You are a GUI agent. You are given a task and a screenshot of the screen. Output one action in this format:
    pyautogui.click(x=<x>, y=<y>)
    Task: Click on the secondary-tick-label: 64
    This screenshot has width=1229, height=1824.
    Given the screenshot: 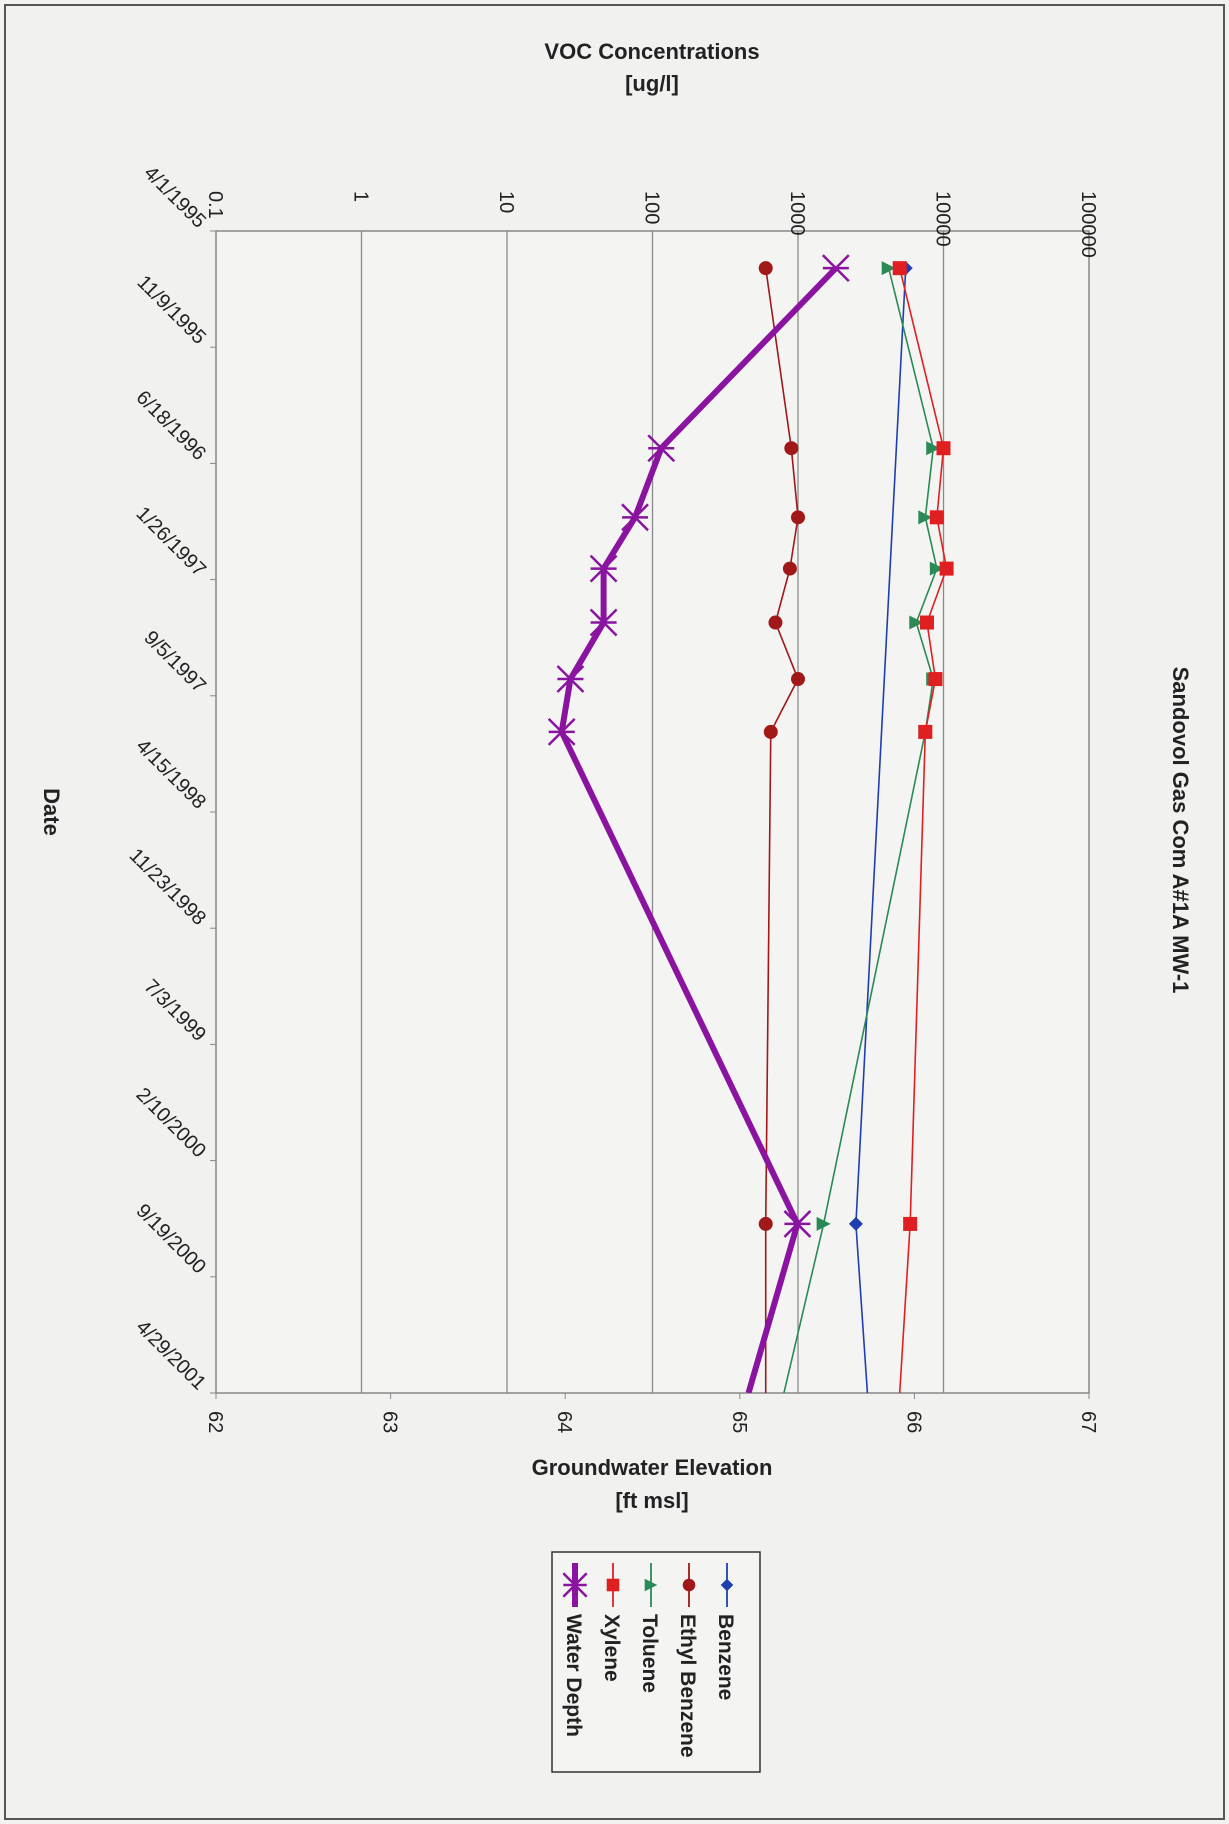 What is the action you would take?
    pyautogui.click(x=564, y=1422)
    